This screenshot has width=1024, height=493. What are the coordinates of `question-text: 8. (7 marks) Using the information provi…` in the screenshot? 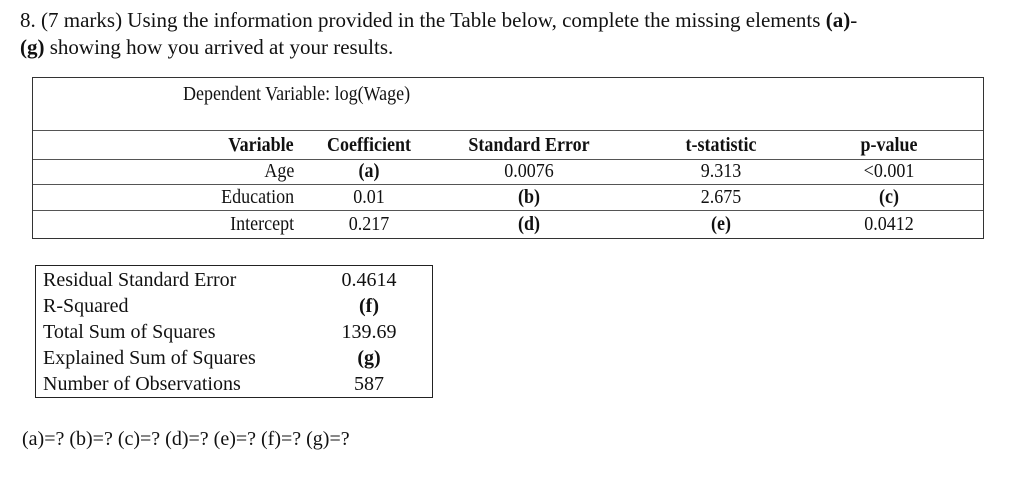 It's located at (423, 20).